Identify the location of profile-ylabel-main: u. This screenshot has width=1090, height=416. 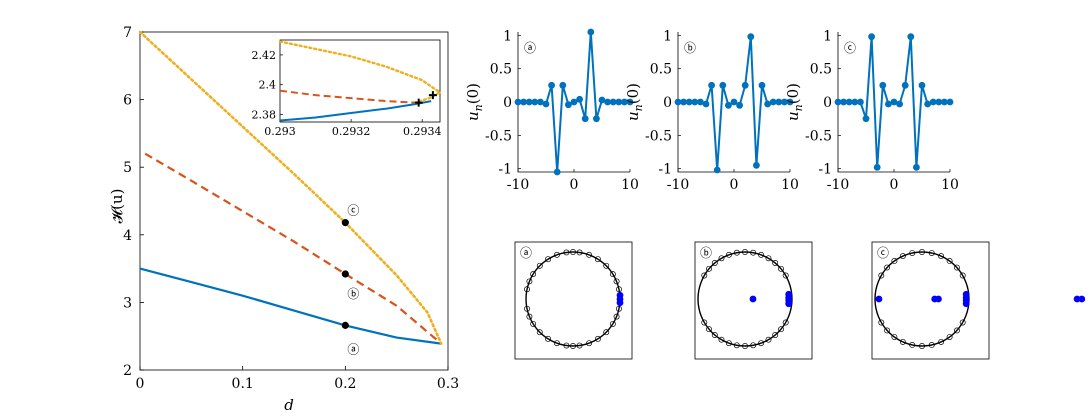
(473, 116).